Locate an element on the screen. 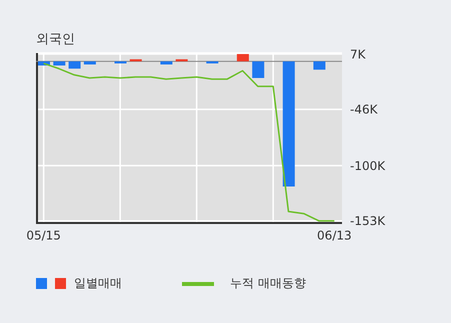 The image size is (451, 323). x-tick-label: 06/13 is located at coordinates (334, 235).